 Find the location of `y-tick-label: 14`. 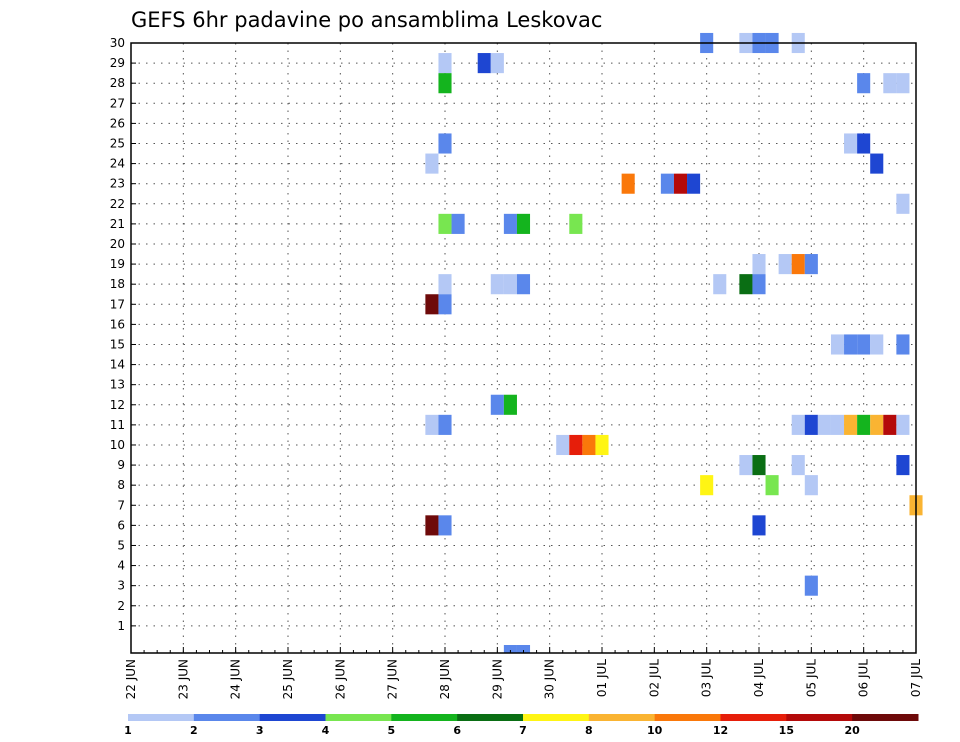

y-tick-label: 14 is located at coordinates (117, 365).